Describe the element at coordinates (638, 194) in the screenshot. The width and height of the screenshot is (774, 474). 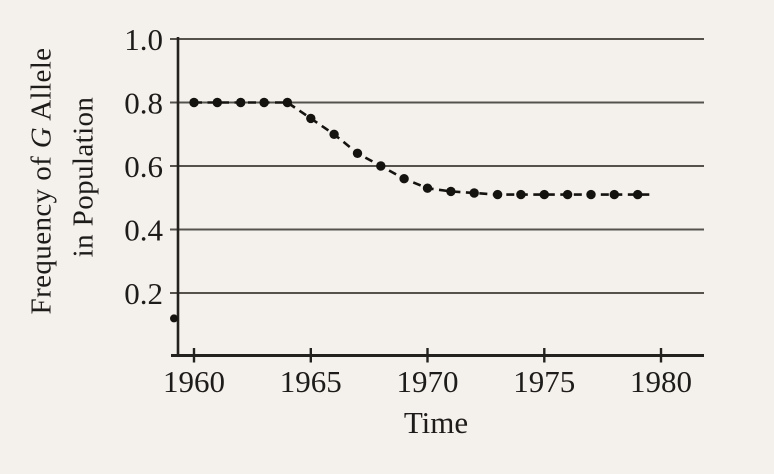
I see `data-point-1979` at that location.